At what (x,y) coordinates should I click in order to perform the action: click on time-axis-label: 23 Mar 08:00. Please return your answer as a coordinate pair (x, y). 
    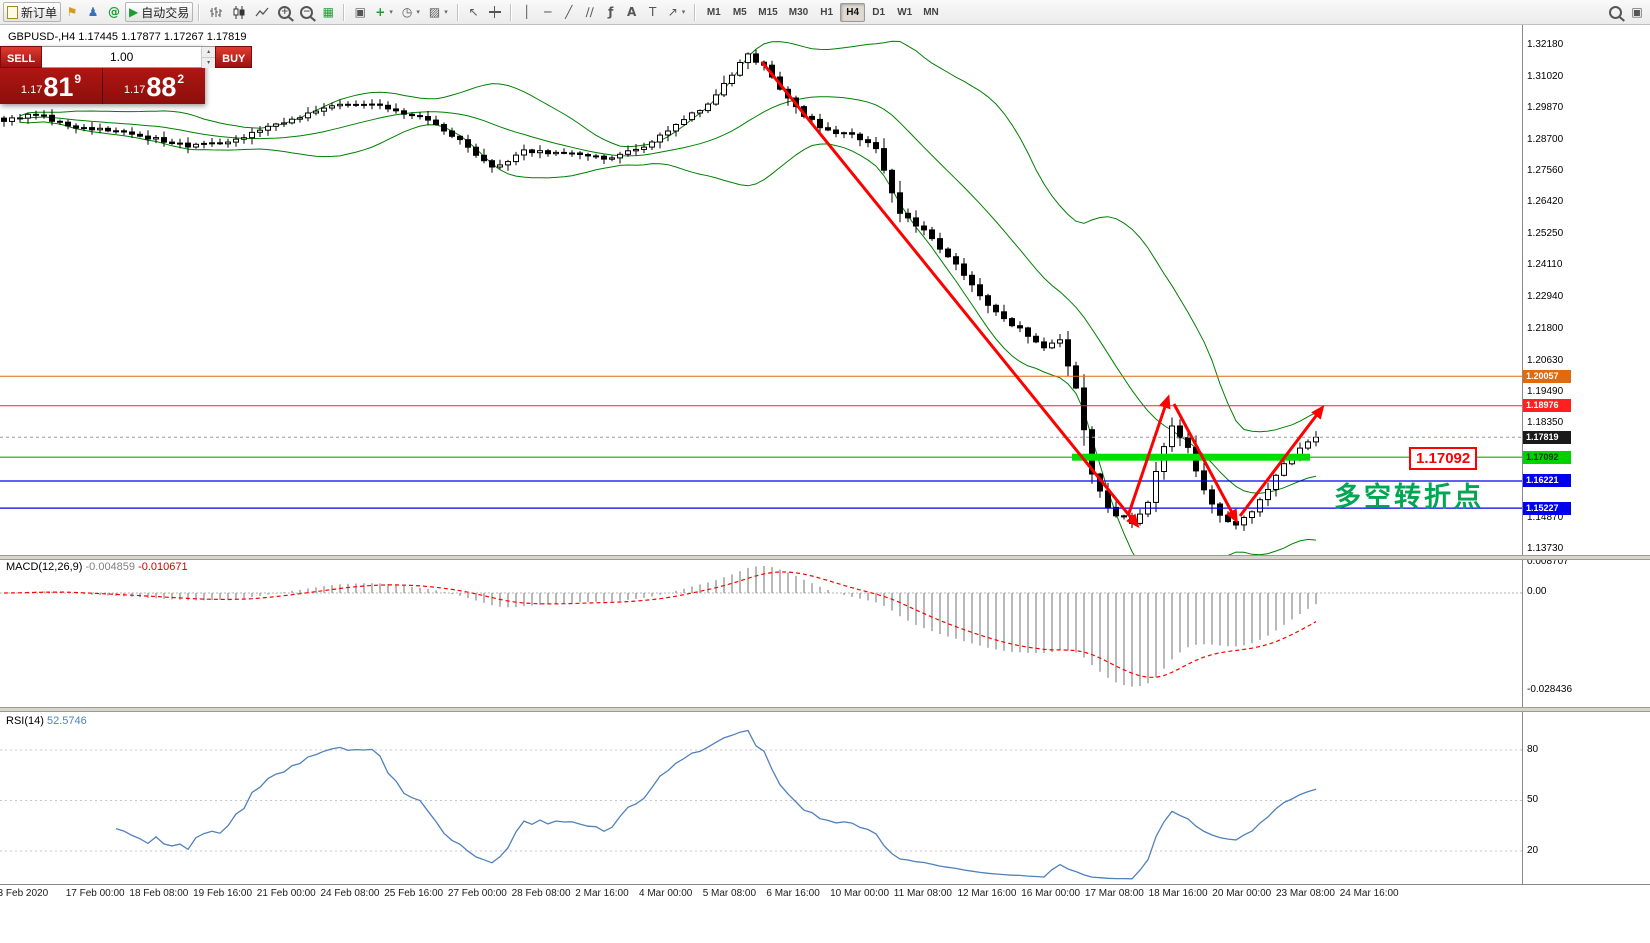
    Looking at the image, I should click on (1305, 893).